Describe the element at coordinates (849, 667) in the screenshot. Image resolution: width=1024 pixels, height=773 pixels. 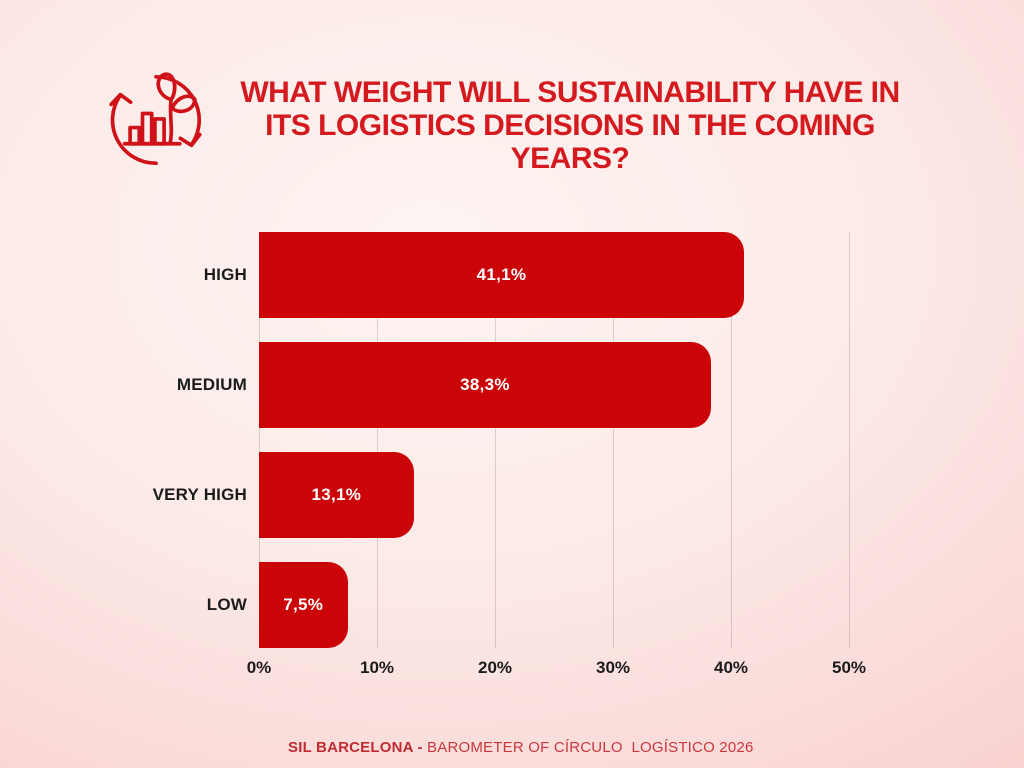
I see `x-axis-tick-50%: 50%` at that location.